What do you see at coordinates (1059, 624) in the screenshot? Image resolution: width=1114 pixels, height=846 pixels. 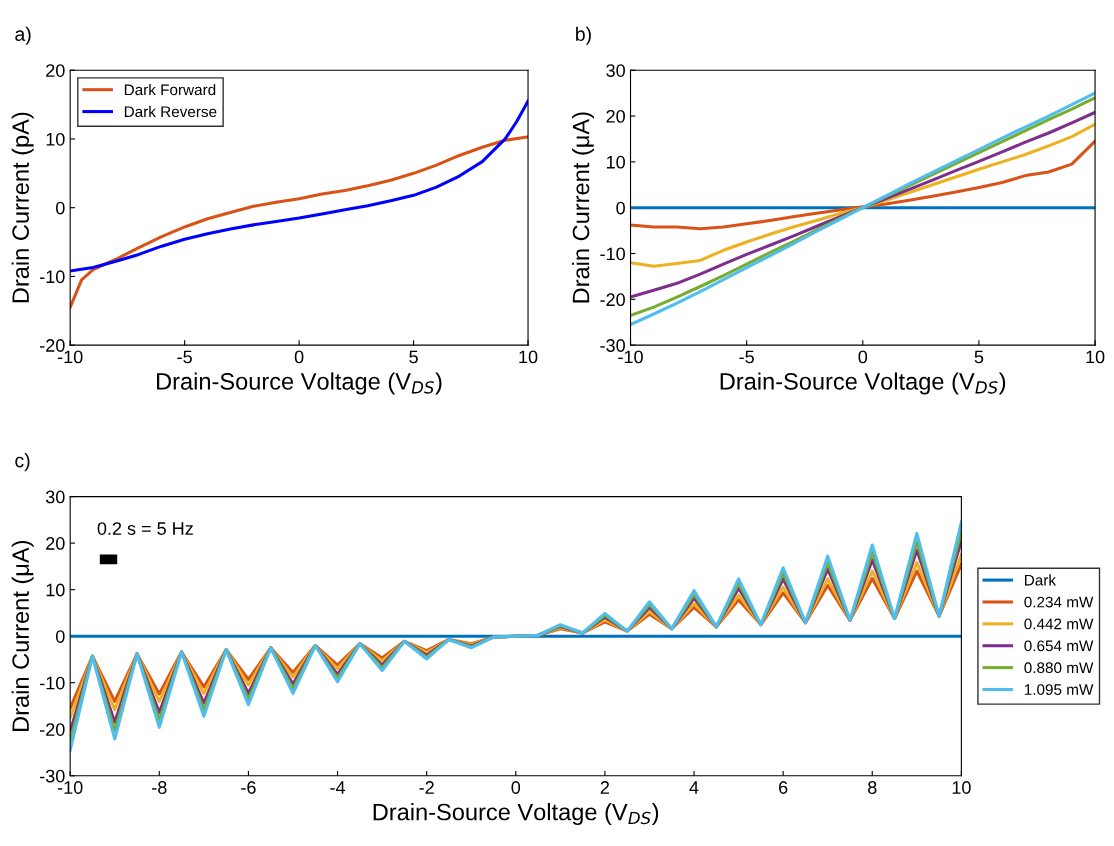 I see `legend-label: 0.442 mW` at bounding box center [1059, 624].